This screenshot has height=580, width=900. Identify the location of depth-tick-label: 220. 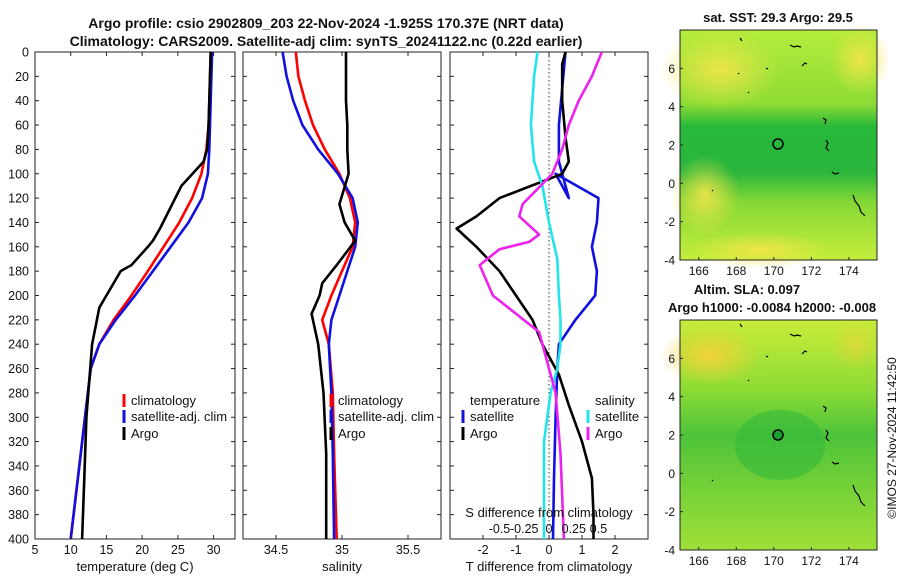
(18, 320).